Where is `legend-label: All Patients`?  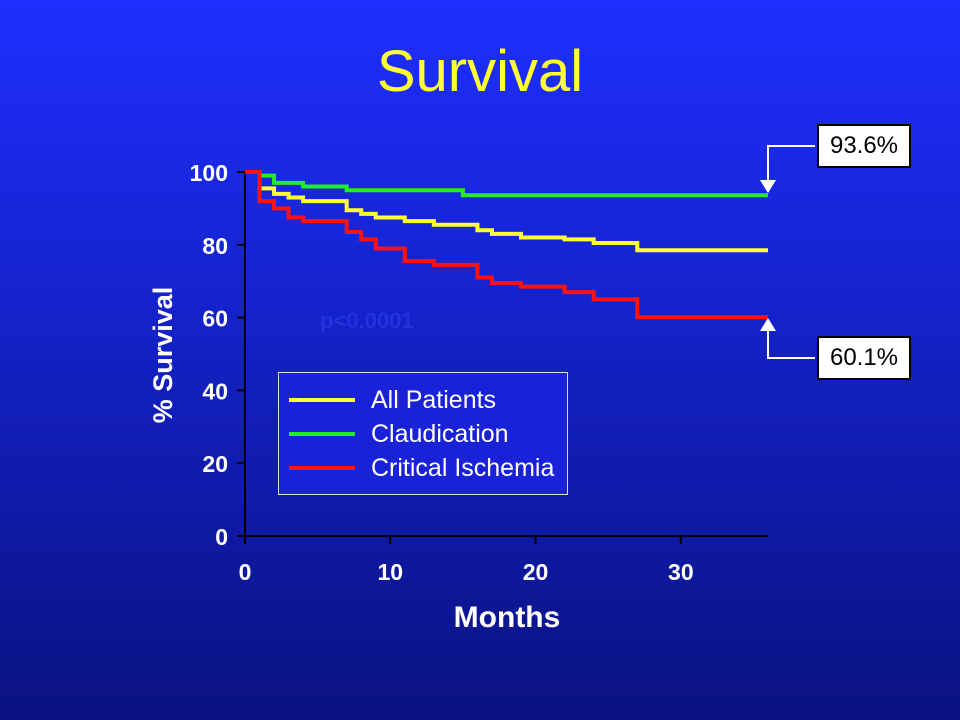
legend-label: All Patients is located at coordinates (434, 399).